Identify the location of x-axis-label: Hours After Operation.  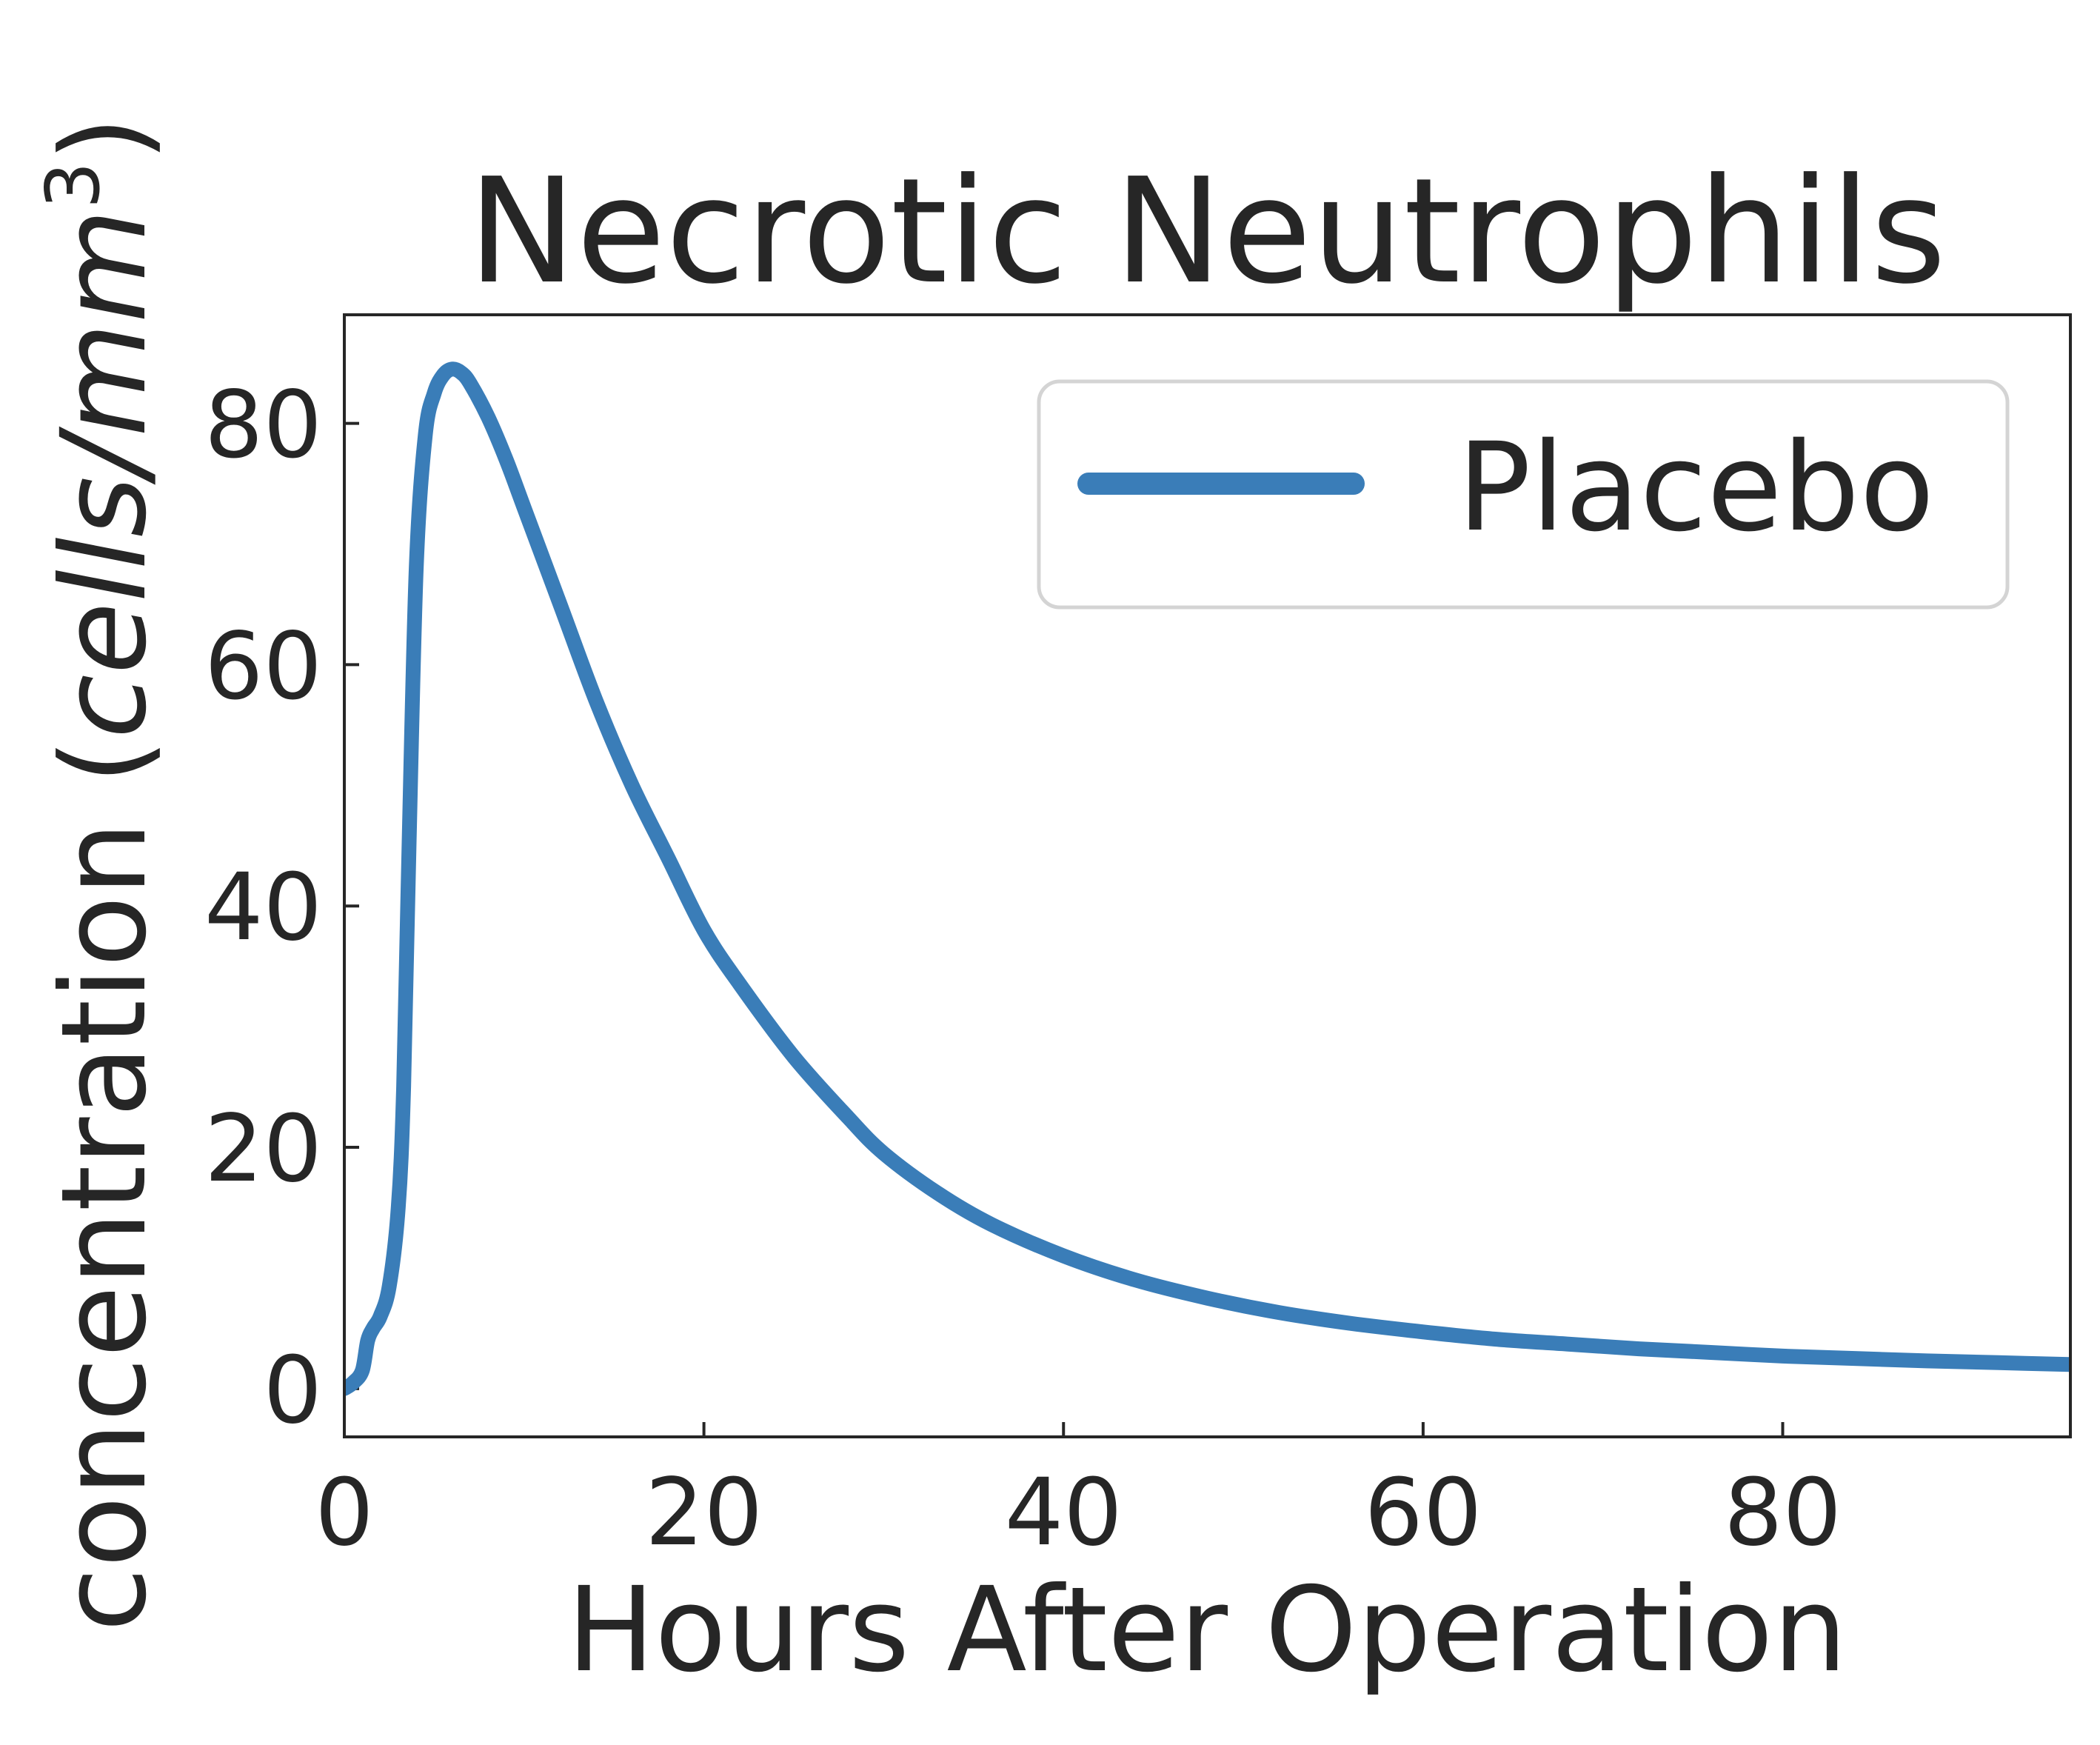
(1206, 1630).